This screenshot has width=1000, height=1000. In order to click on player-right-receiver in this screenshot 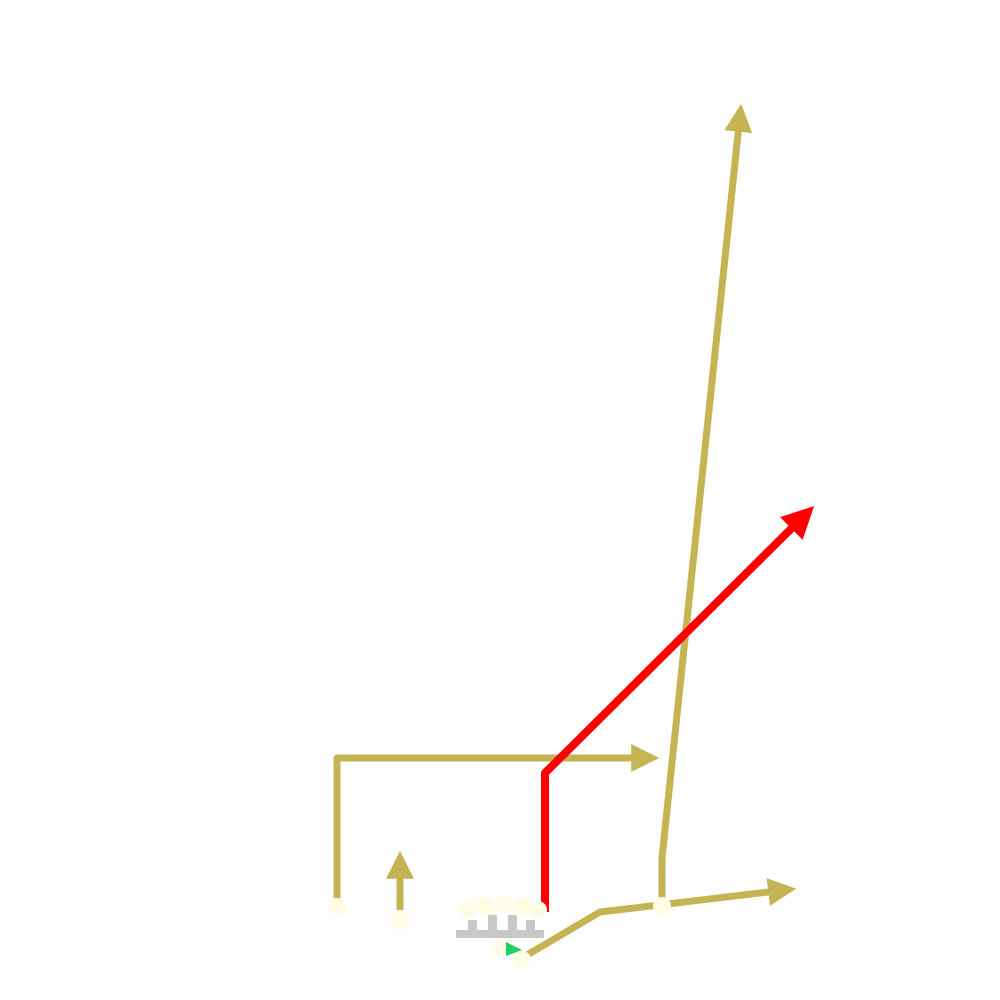, I will do `click(662, 906)`.